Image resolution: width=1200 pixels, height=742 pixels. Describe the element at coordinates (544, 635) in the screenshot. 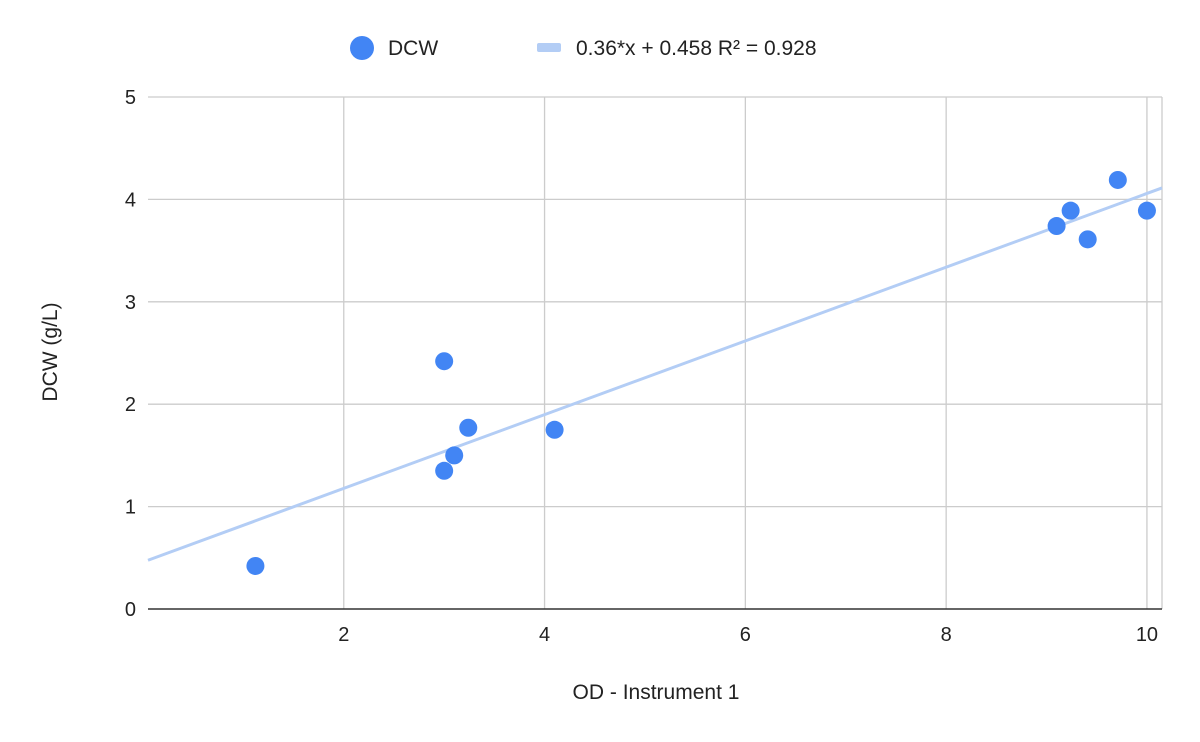

I see `x-tick-label: 4` at that location.